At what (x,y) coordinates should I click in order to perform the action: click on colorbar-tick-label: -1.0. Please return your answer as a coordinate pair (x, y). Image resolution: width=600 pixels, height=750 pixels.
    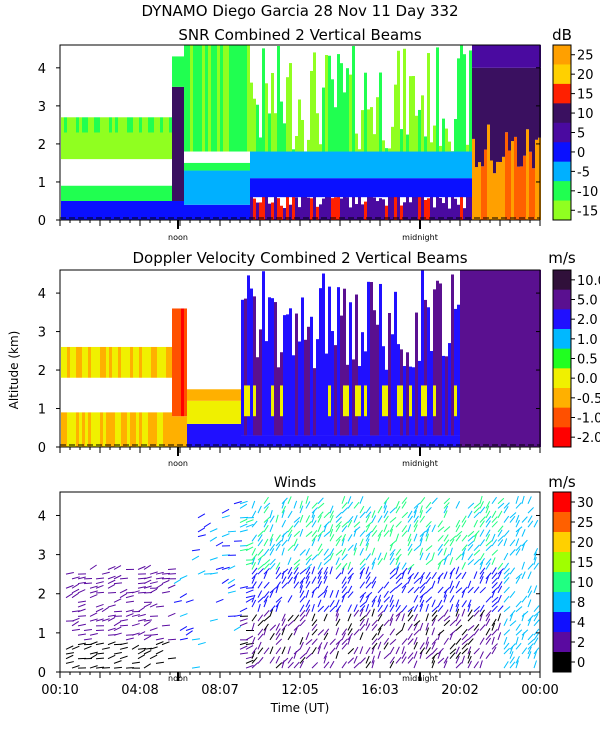
    Looking at the image, I should click on (588, 419).